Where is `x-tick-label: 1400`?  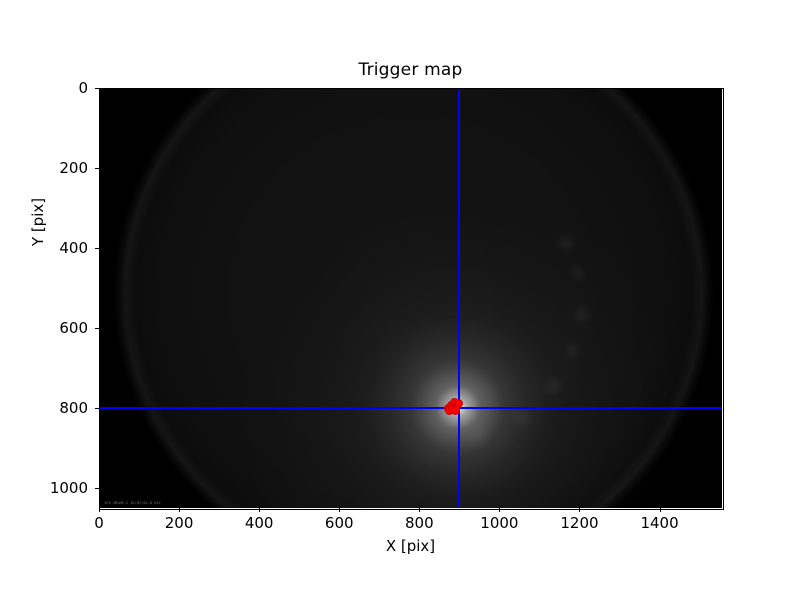
x-tick-label: 1400 is located at coordinates (659, 523).